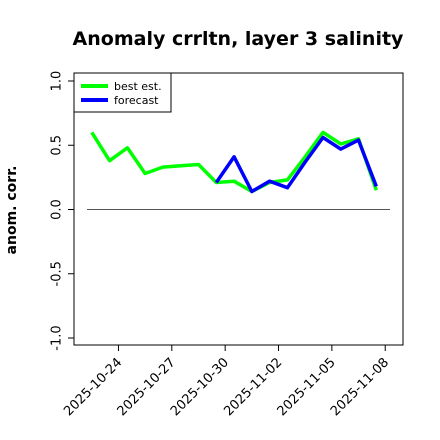 The height and width of the screenshot is (440, 440). I want to click on y-tick-label: 1.0, so click(57, 81).